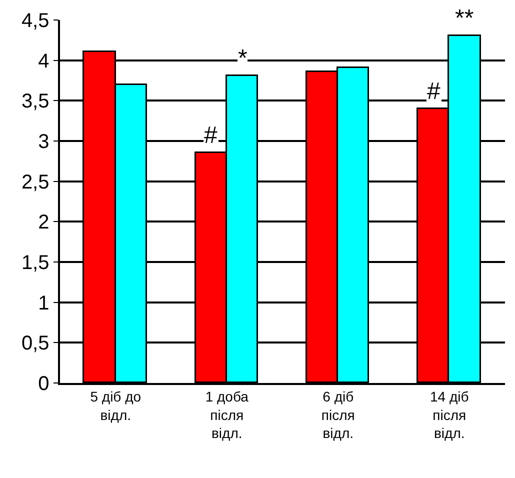  What do you see at coordinates (44, 303) in the screenshot?
I see `y-tick-label: 1` at bounding box center [44, 303].